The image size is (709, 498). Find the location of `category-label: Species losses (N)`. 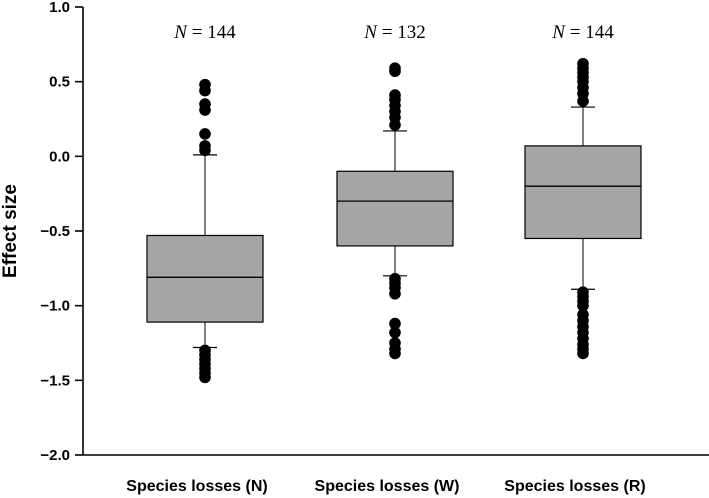

category-label: Species losses (N) is located at coordinates (196, 486).